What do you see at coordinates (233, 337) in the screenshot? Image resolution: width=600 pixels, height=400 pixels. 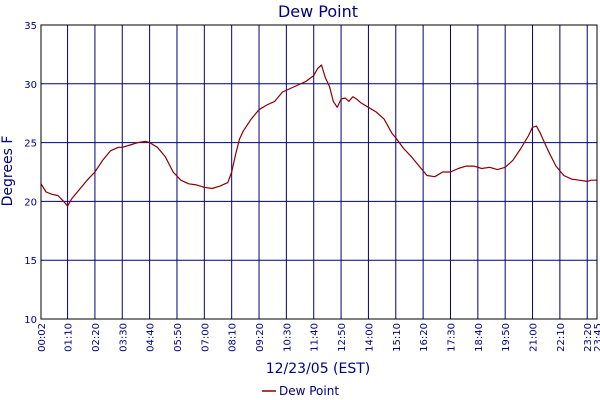 I see `x-tick-label: 08:10` at bounding box center [233, 337].